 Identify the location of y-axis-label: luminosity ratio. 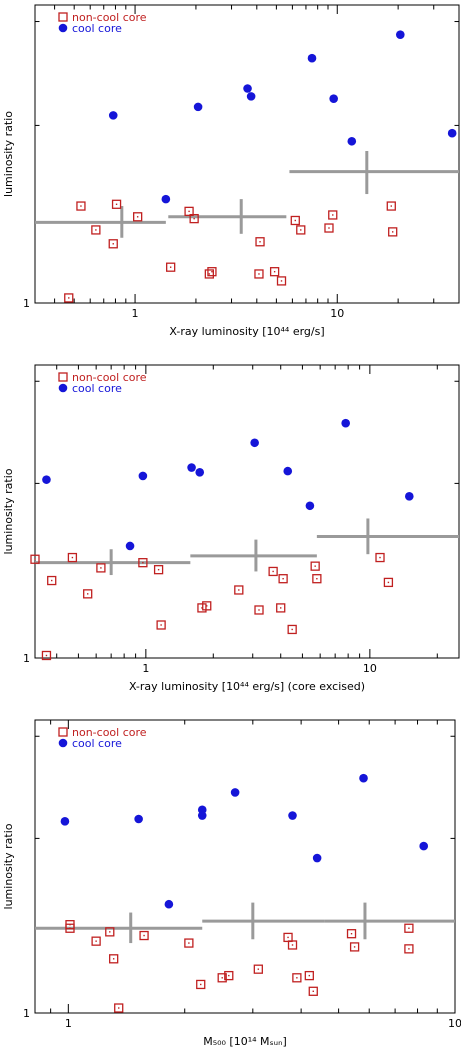
(8, 866).